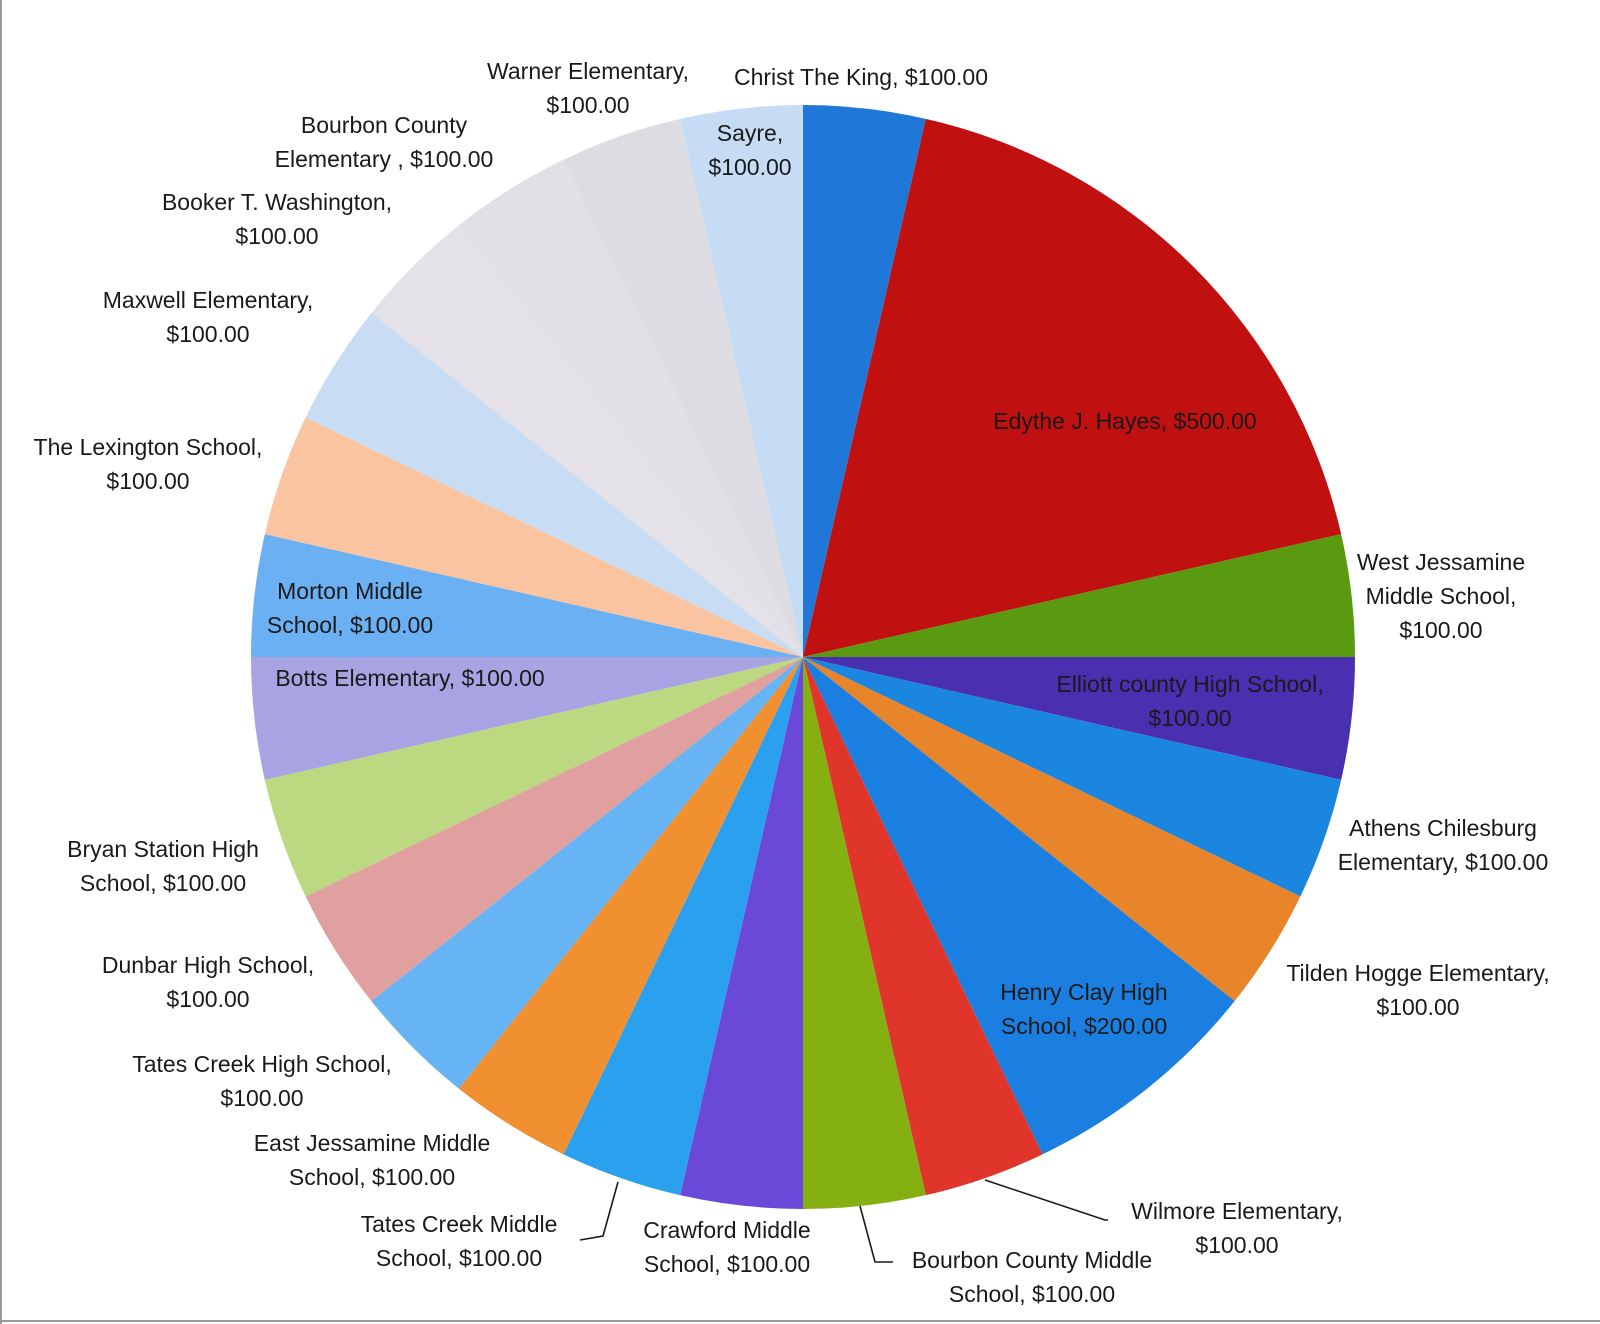 This screenshot has width=1600, height=1324. What do you see at coordinates (163, 866) in the screenshot?
I see `data-label-bryan-station-high-school: Bryan Station High School, $100.00` at bounding box center [163, 866].